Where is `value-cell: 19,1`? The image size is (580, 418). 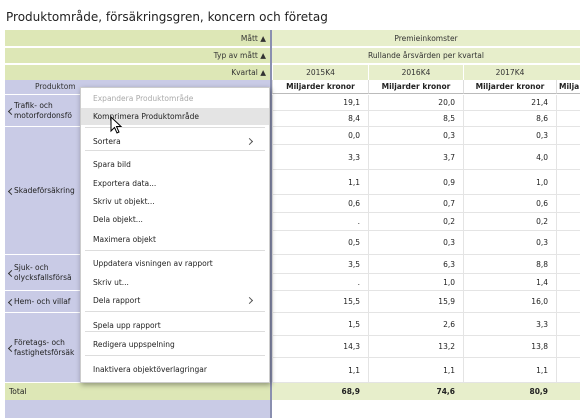 value-cell: 19,1 is located at coordinates (320, 103).